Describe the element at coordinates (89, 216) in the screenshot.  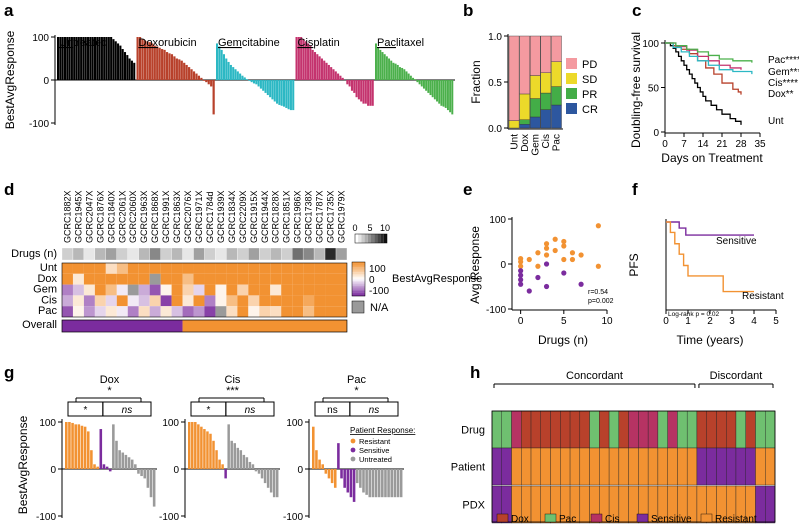
I see `d-column-label: GCRC2047X` at that location.